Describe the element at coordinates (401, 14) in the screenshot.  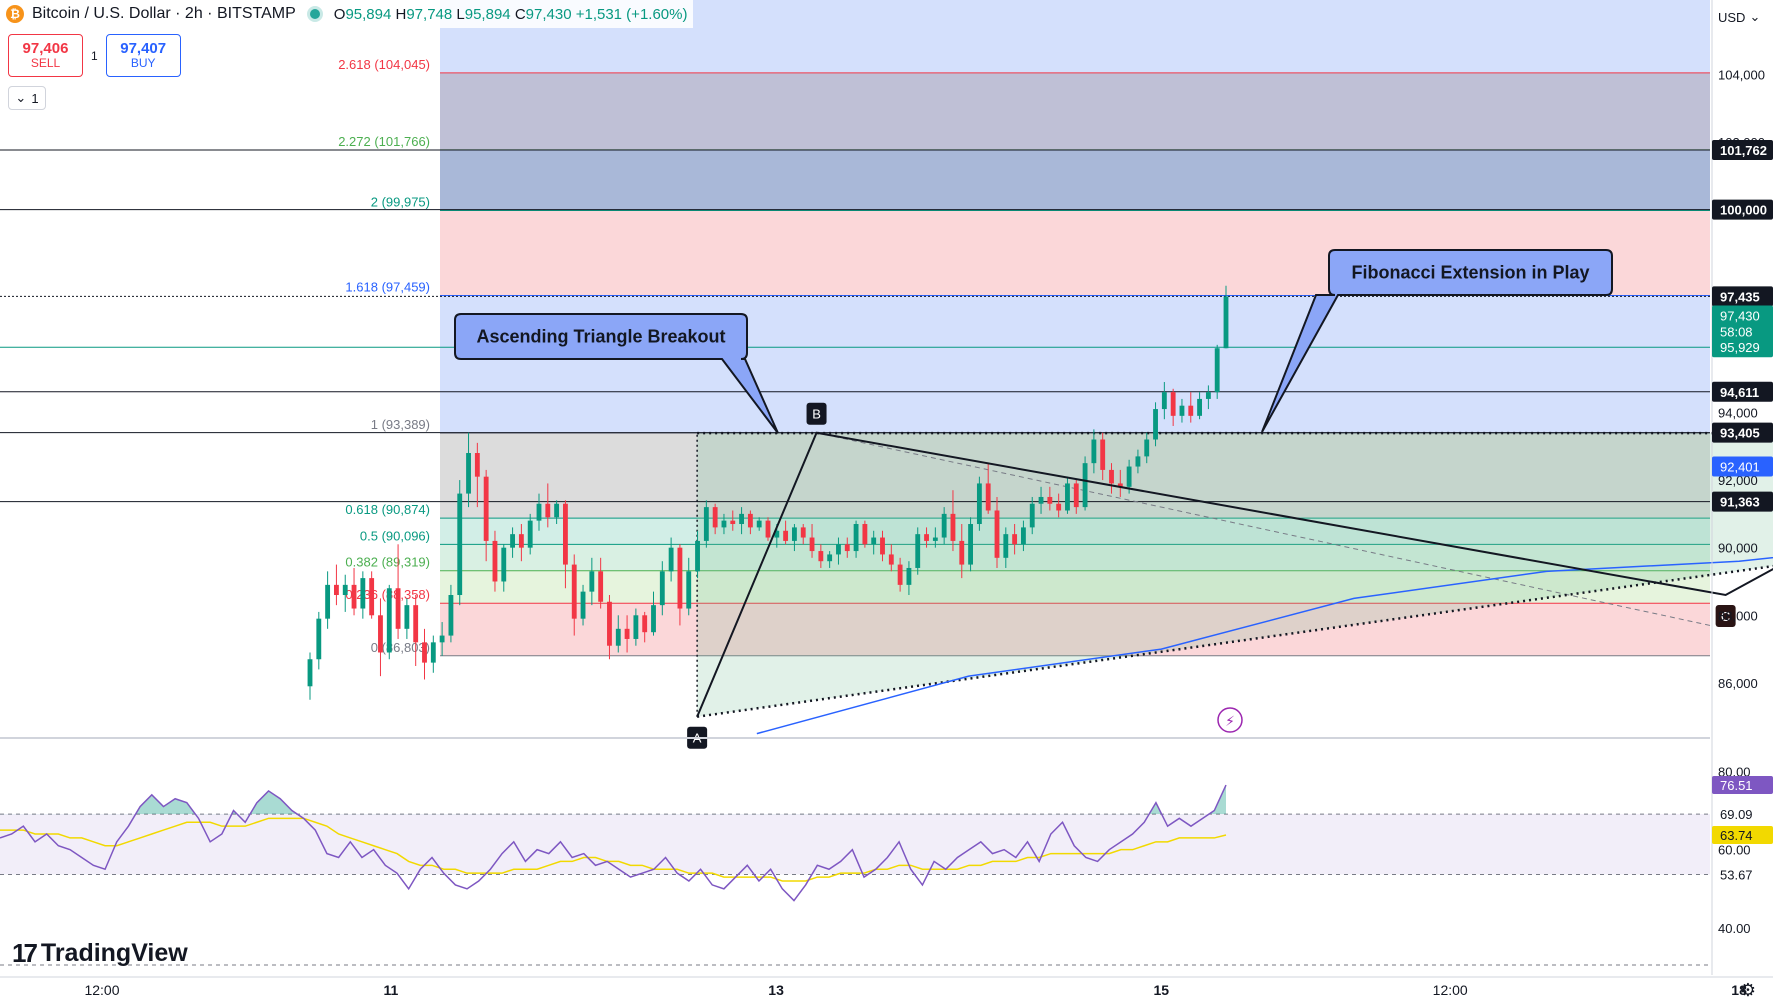
I see `high-label: H` at that location.